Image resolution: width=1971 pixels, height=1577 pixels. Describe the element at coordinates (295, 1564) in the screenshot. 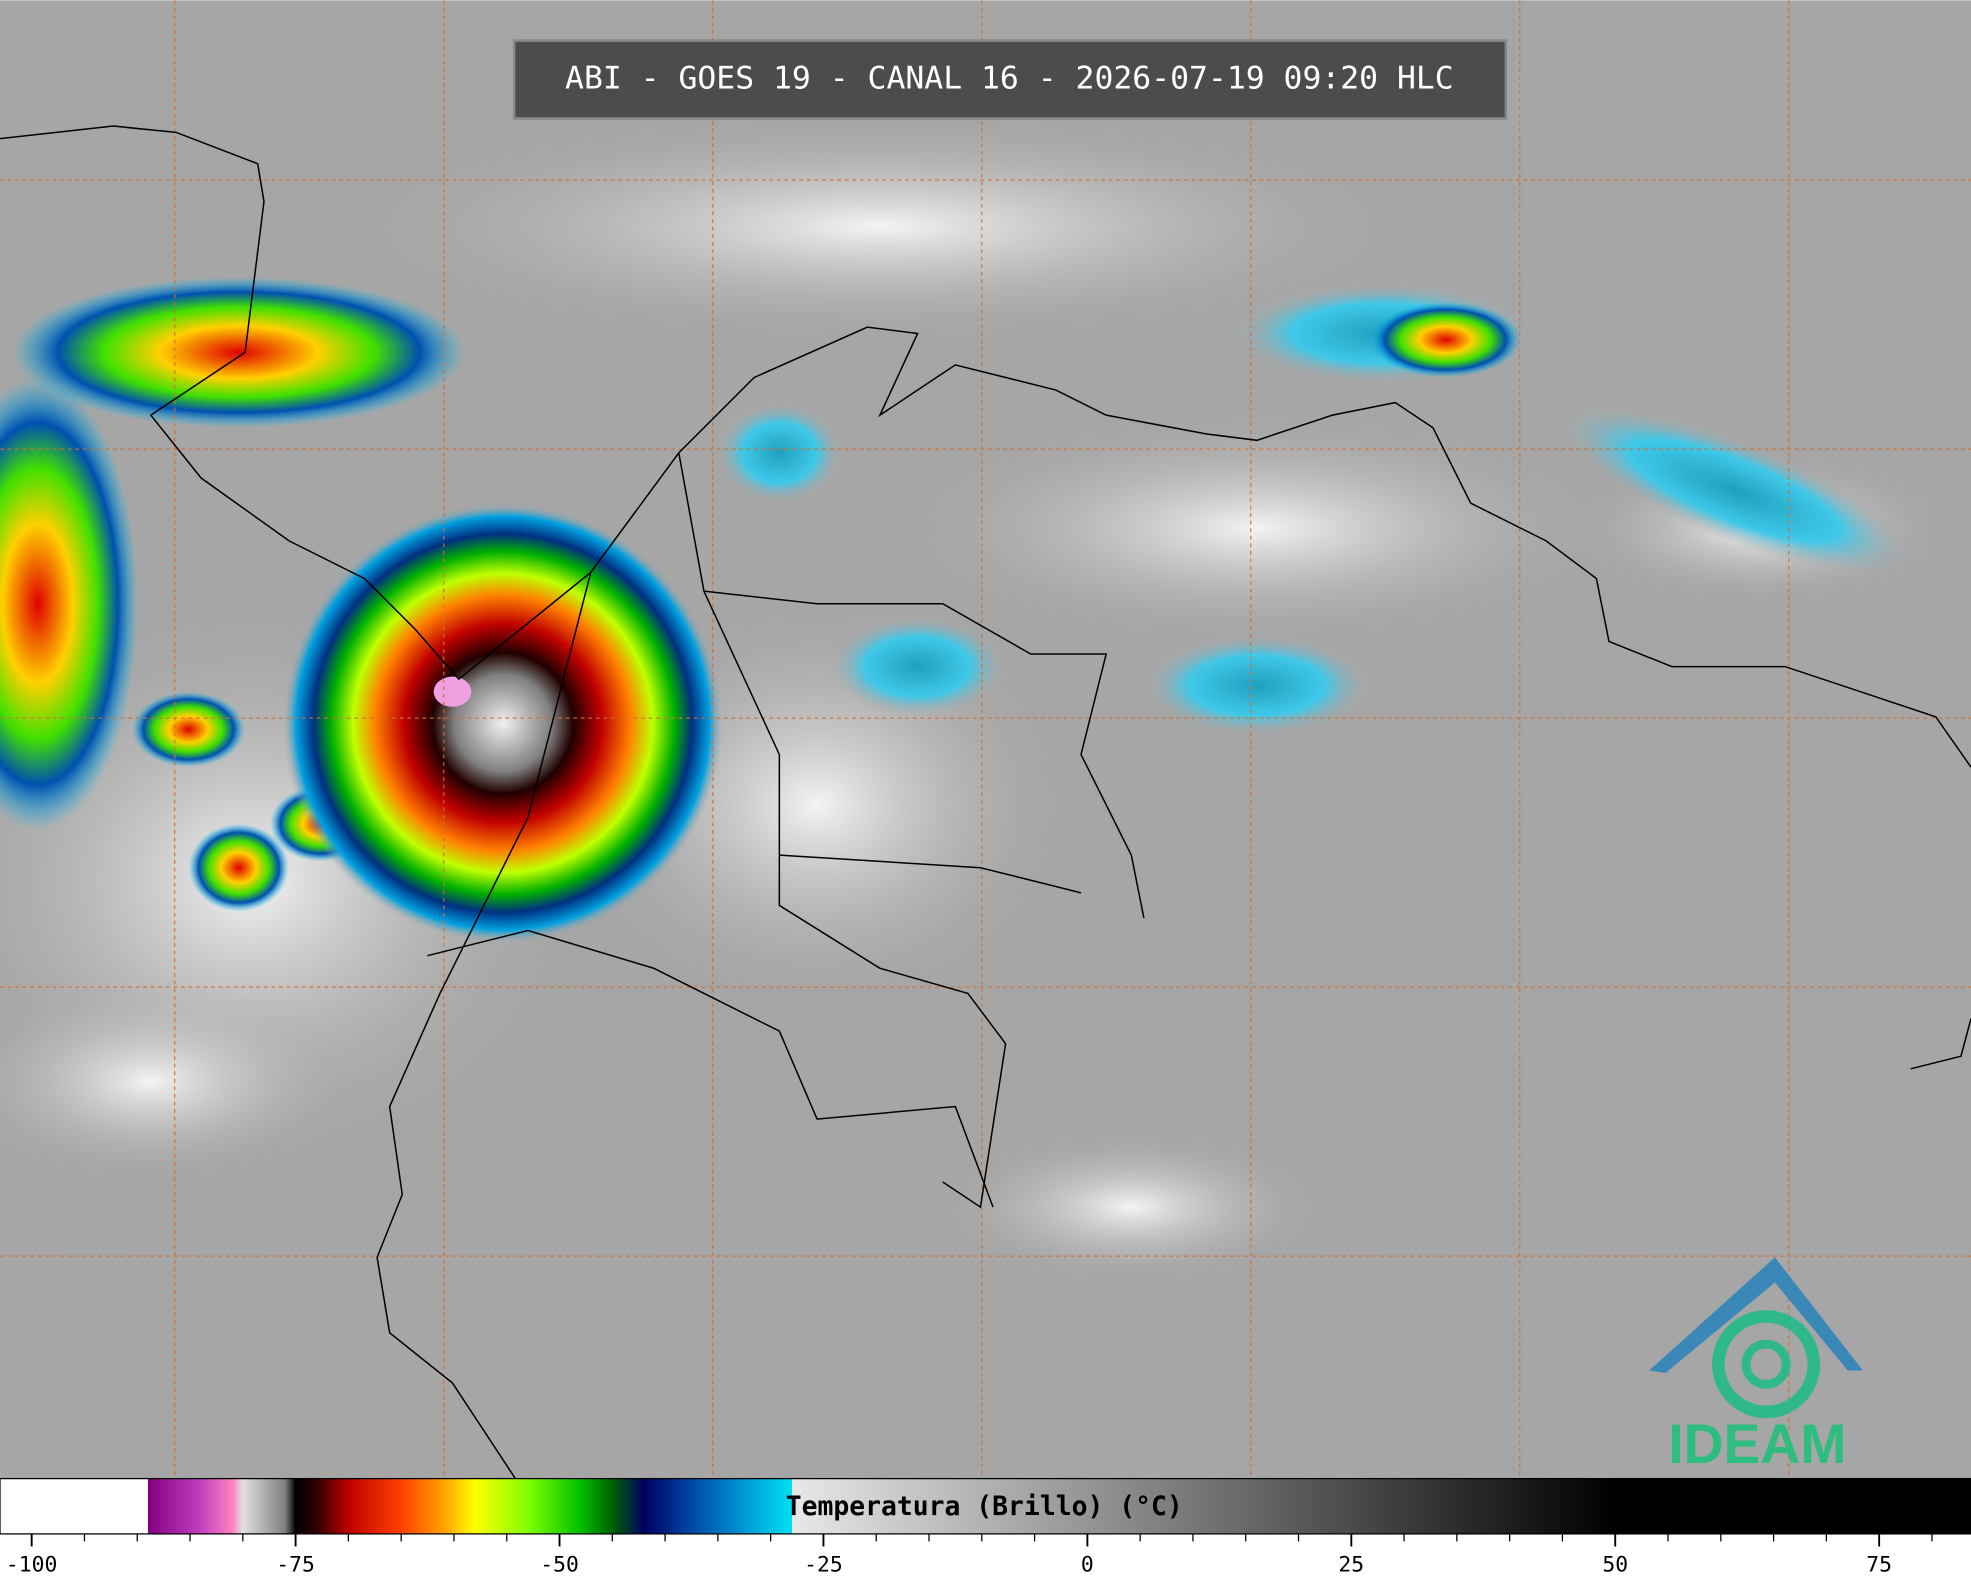

I see `tick-label: -75` at that location.